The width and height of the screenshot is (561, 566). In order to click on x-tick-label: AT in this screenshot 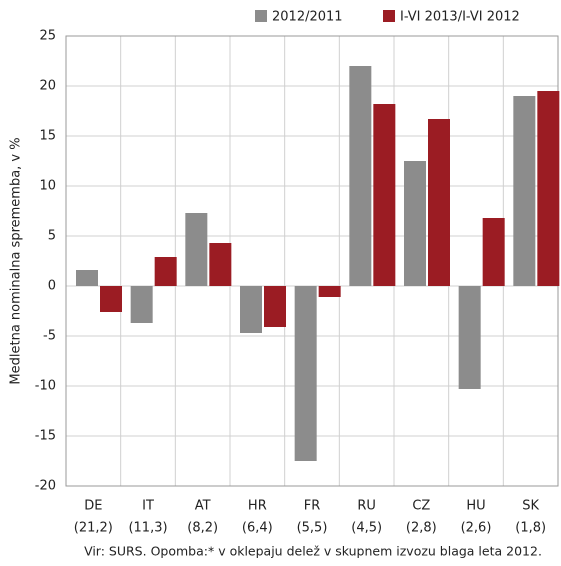, I will do `click(203, 506)`.